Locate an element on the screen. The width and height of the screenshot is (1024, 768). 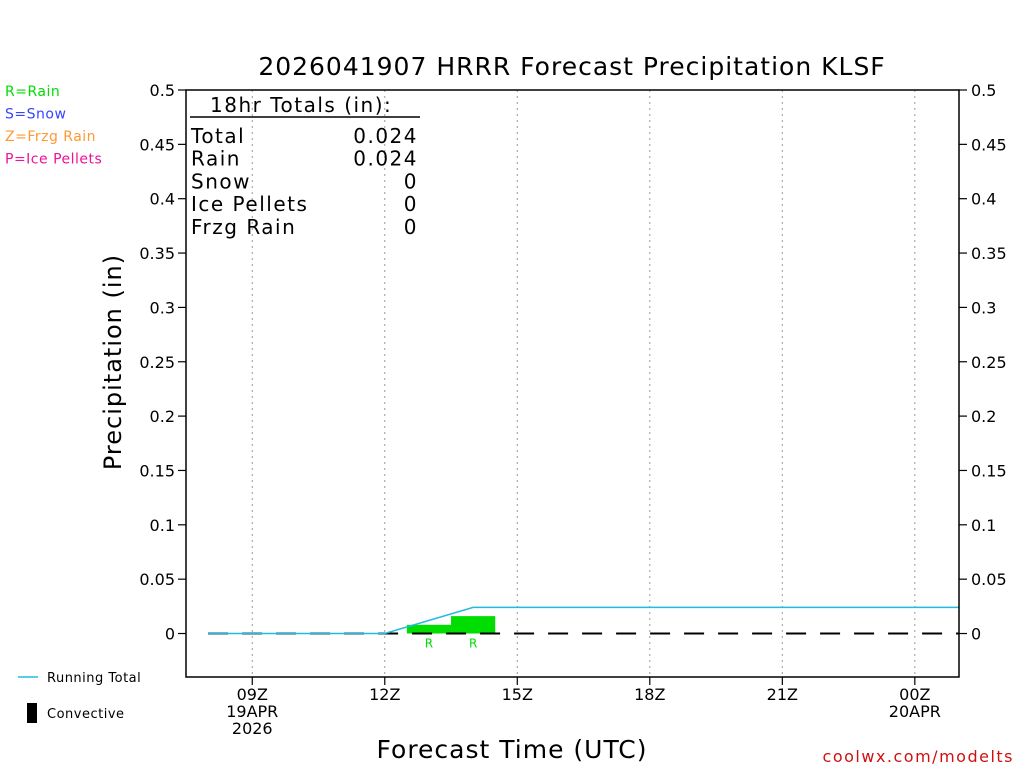
y-tick-label-left: 0.25 is located at coordinates (157, 362).